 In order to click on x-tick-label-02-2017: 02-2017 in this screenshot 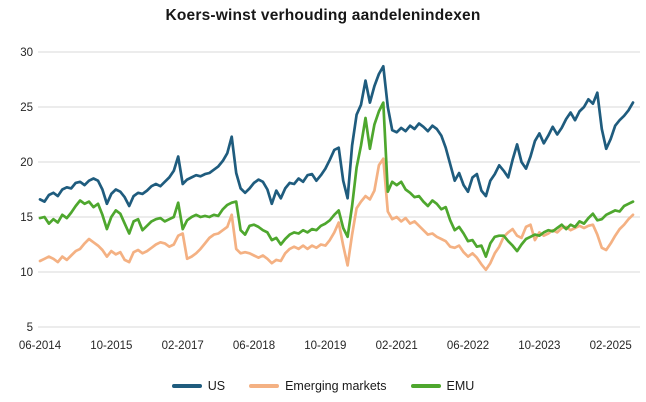, I will do `click(183, 346)`.